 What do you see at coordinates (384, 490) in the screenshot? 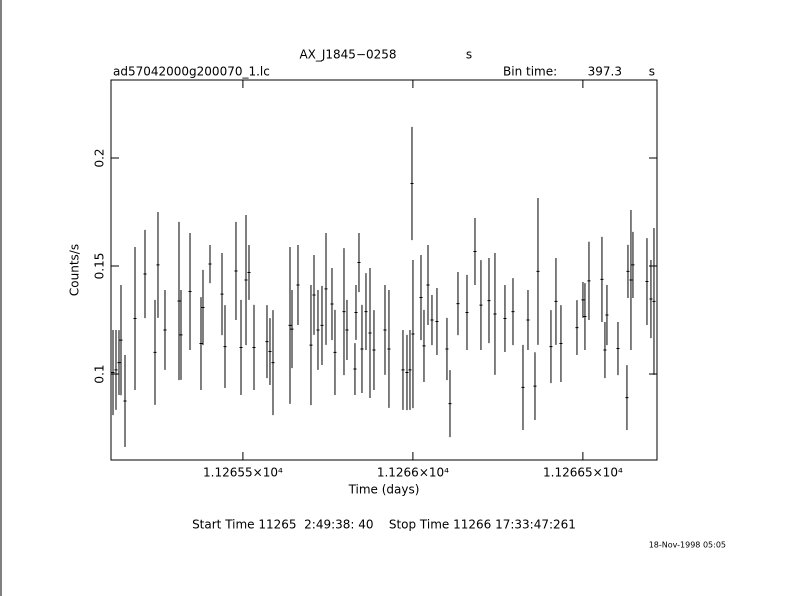
I see `x-axis-label: Time (days)` at bounding box center [384, 490].